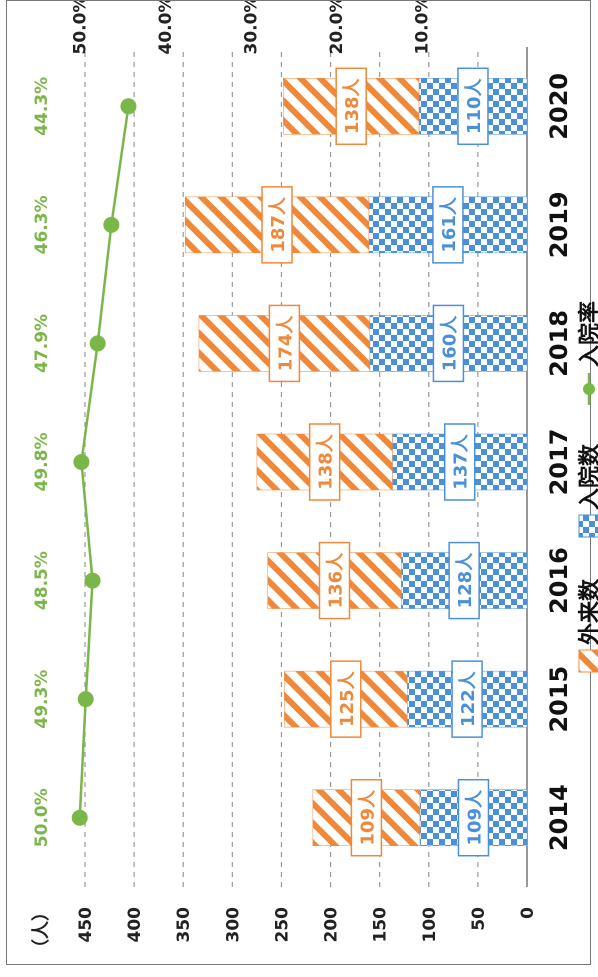  I want to click on rate-value-label: 44.3%, so click(42, 106).